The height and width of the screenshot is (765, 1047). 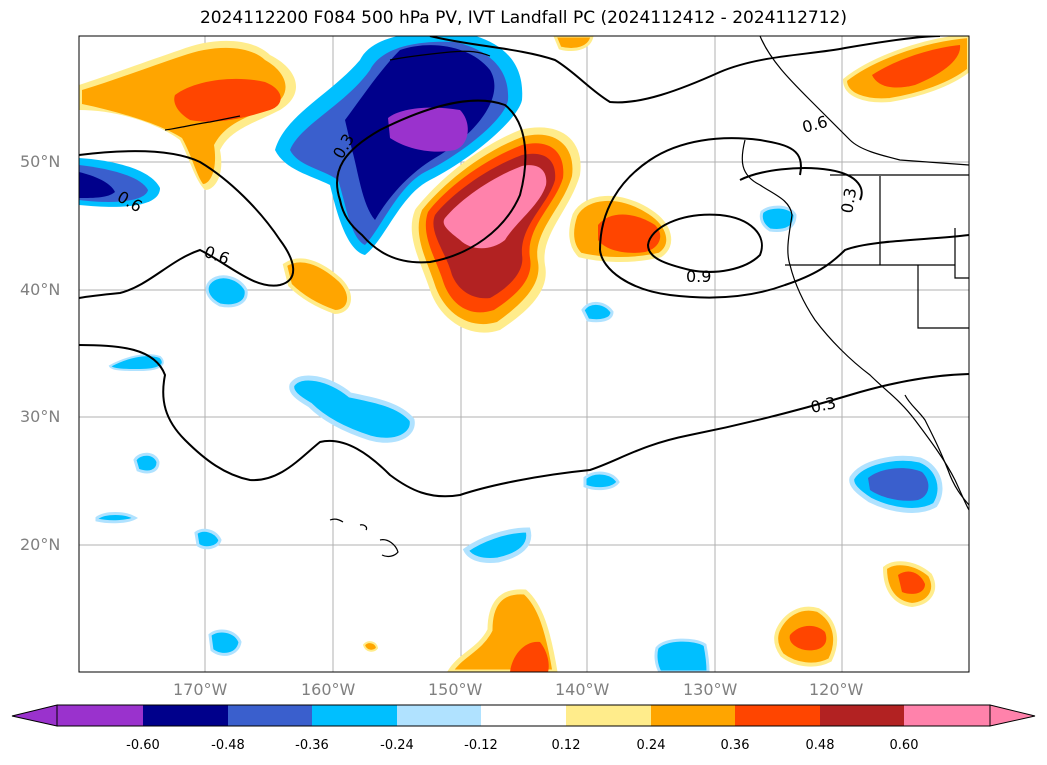 I want to click on colorbar-tick: -0.12, so click(x=481, y=745).